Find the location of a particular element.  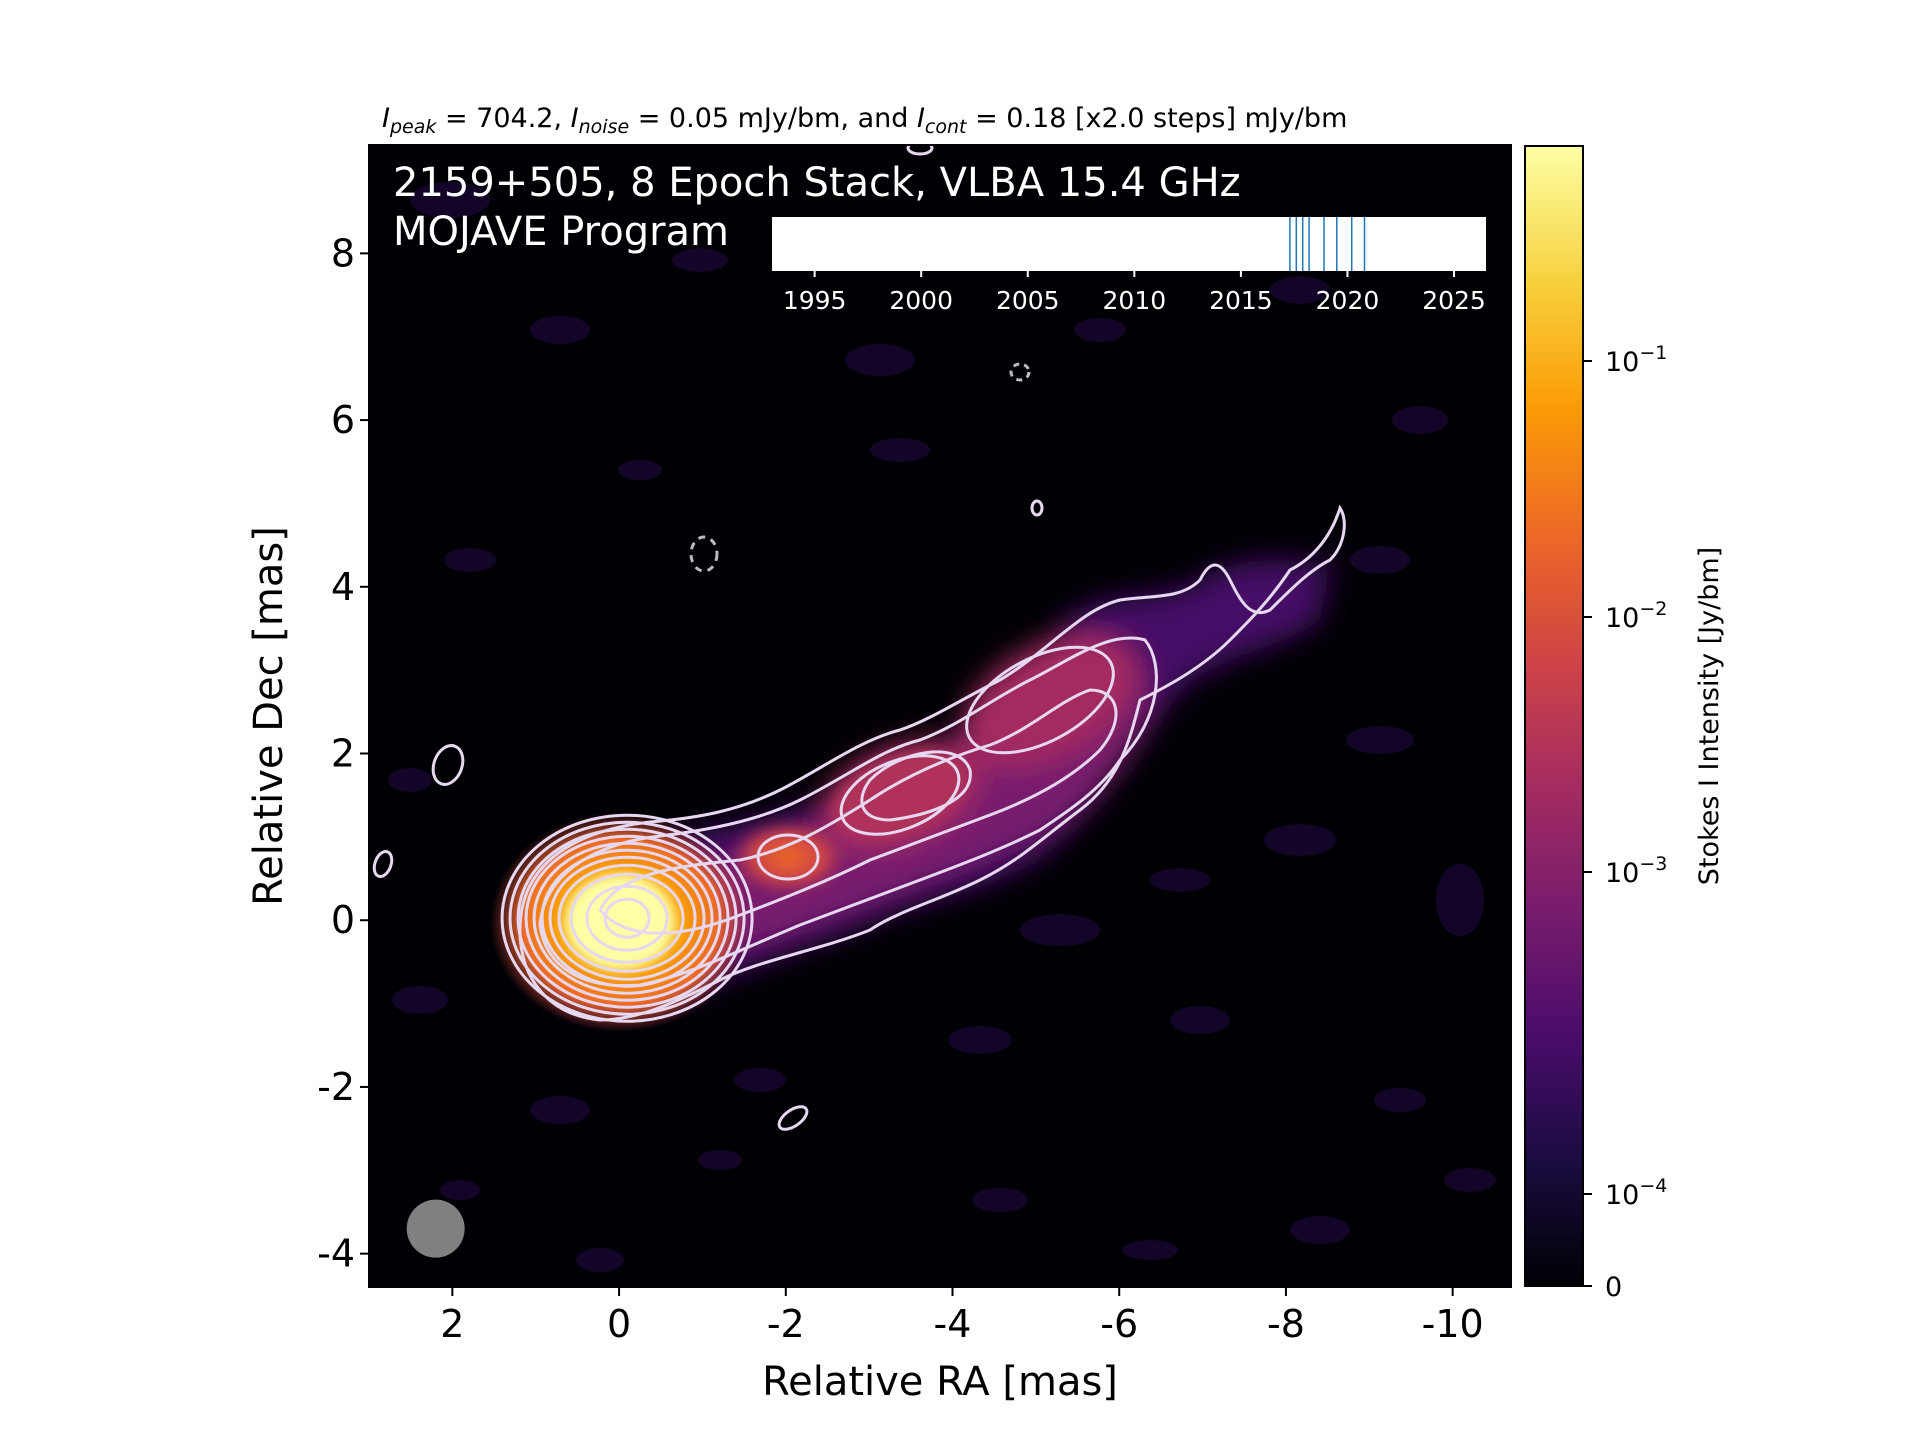

source-title: 2159+505, 8 Epoch Stack, VLBA 15.4 GHz is located at coordinates (817, 183).